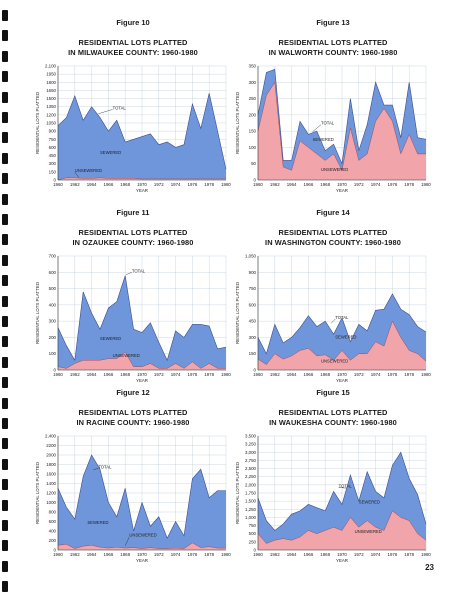 This screenshot has height=600, width=459. What do you see at coordinates (333, 242) in the screenshot?
I see `chart-title-line2: IN WASHINGTON COUNTY: 1960-1980` at bounding box center [333, 242].